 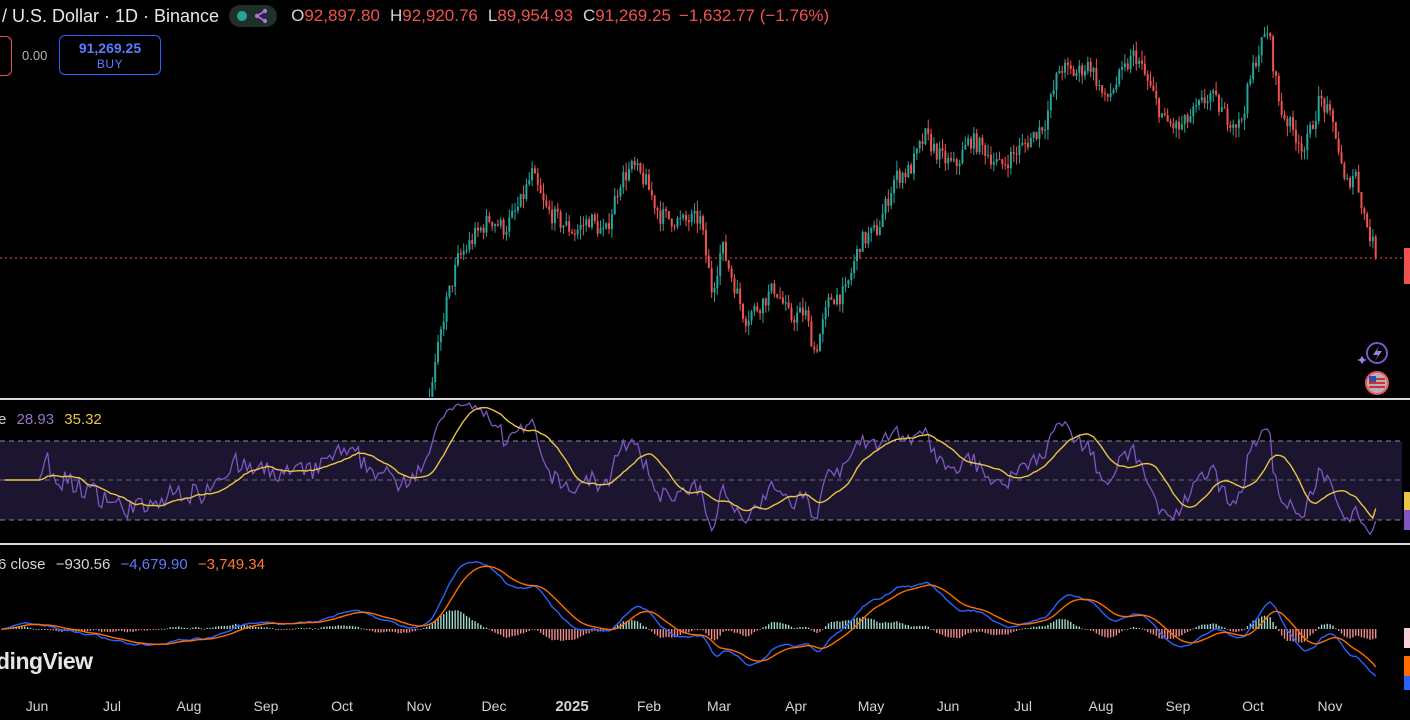 What do you see at coordinates (111, 15) in the screenshot?
I see `symbol-title: / U.S. Dollar · 1D · Binance` at bounding box center [111, 15].